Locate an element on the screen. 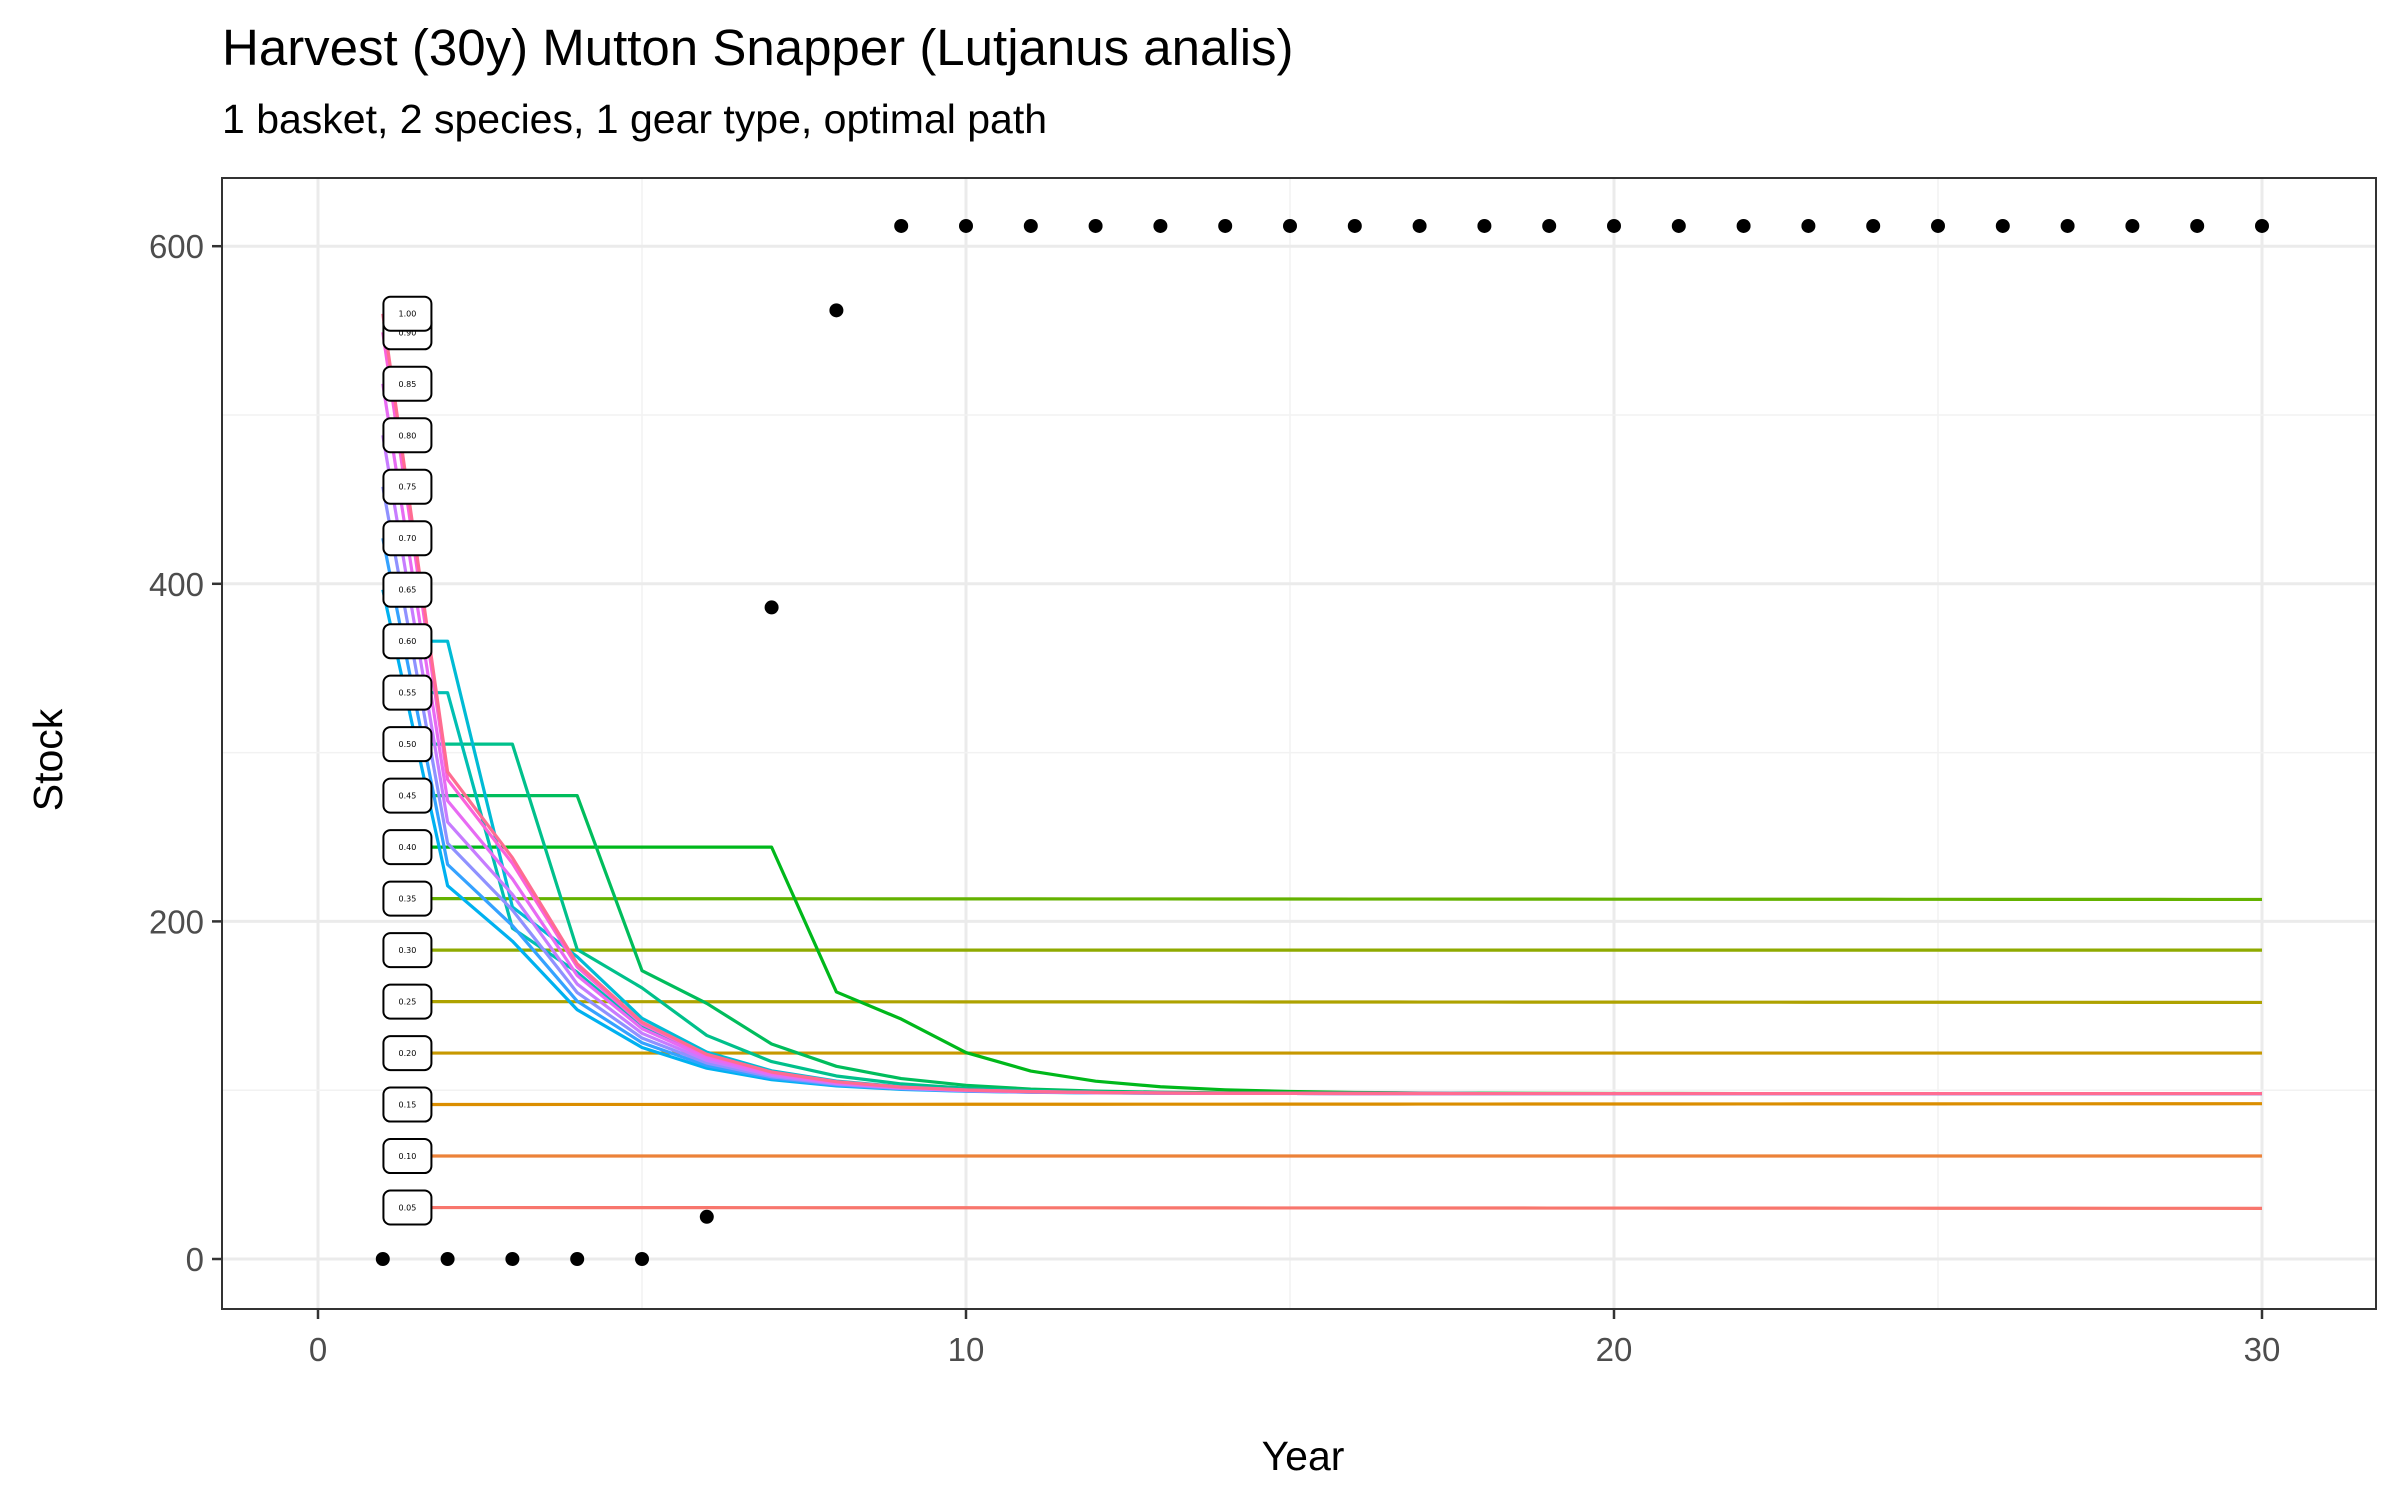 The image size is (2400, 1500). line-label-0-80: 0.80 is located at coordinates (407, 435).